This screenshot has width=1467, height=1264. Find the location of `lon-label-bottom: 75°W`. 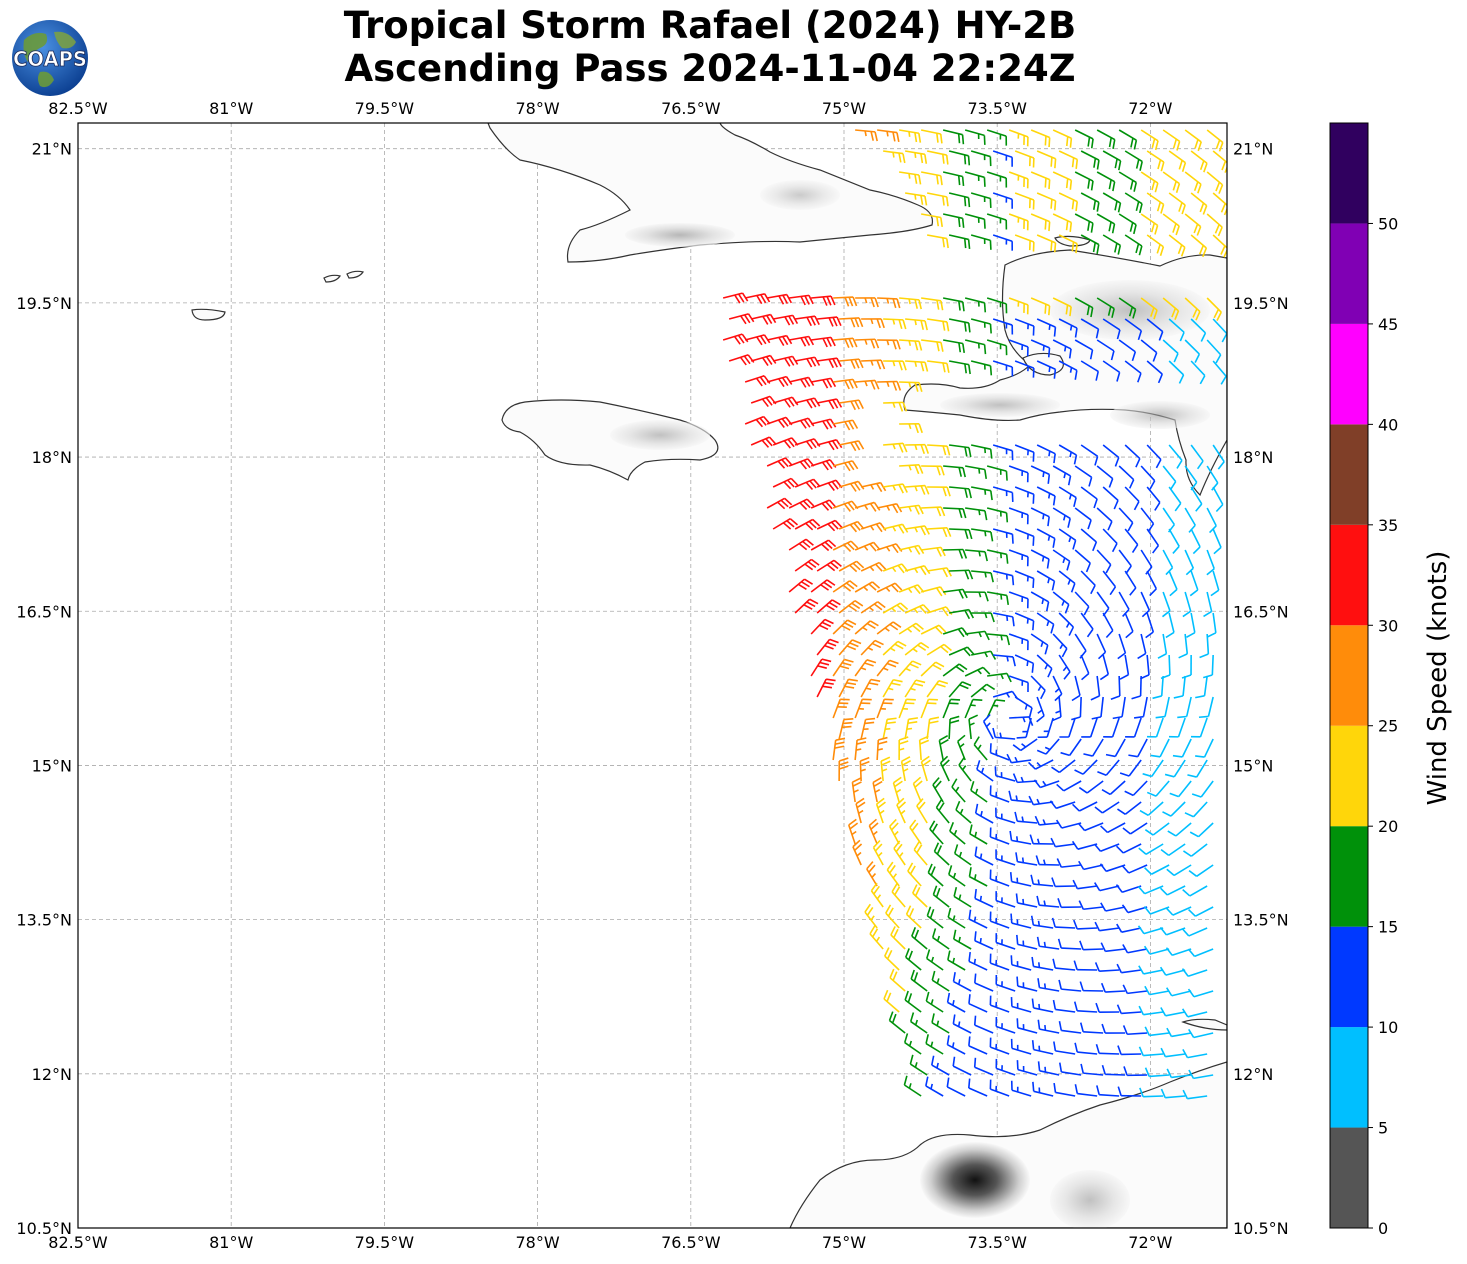

lon-label-bottom: 75°W is located at coordinates (844, 1242).